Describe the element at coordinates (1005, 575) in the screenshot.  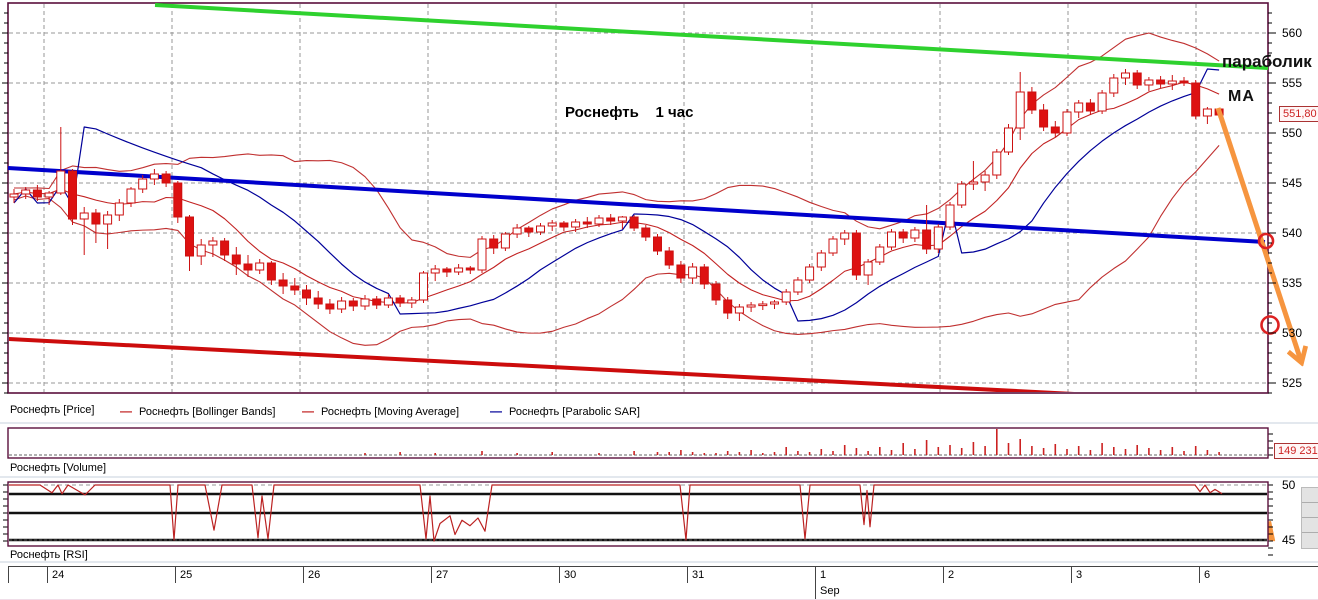
I see `date-cell: 2` at that location.